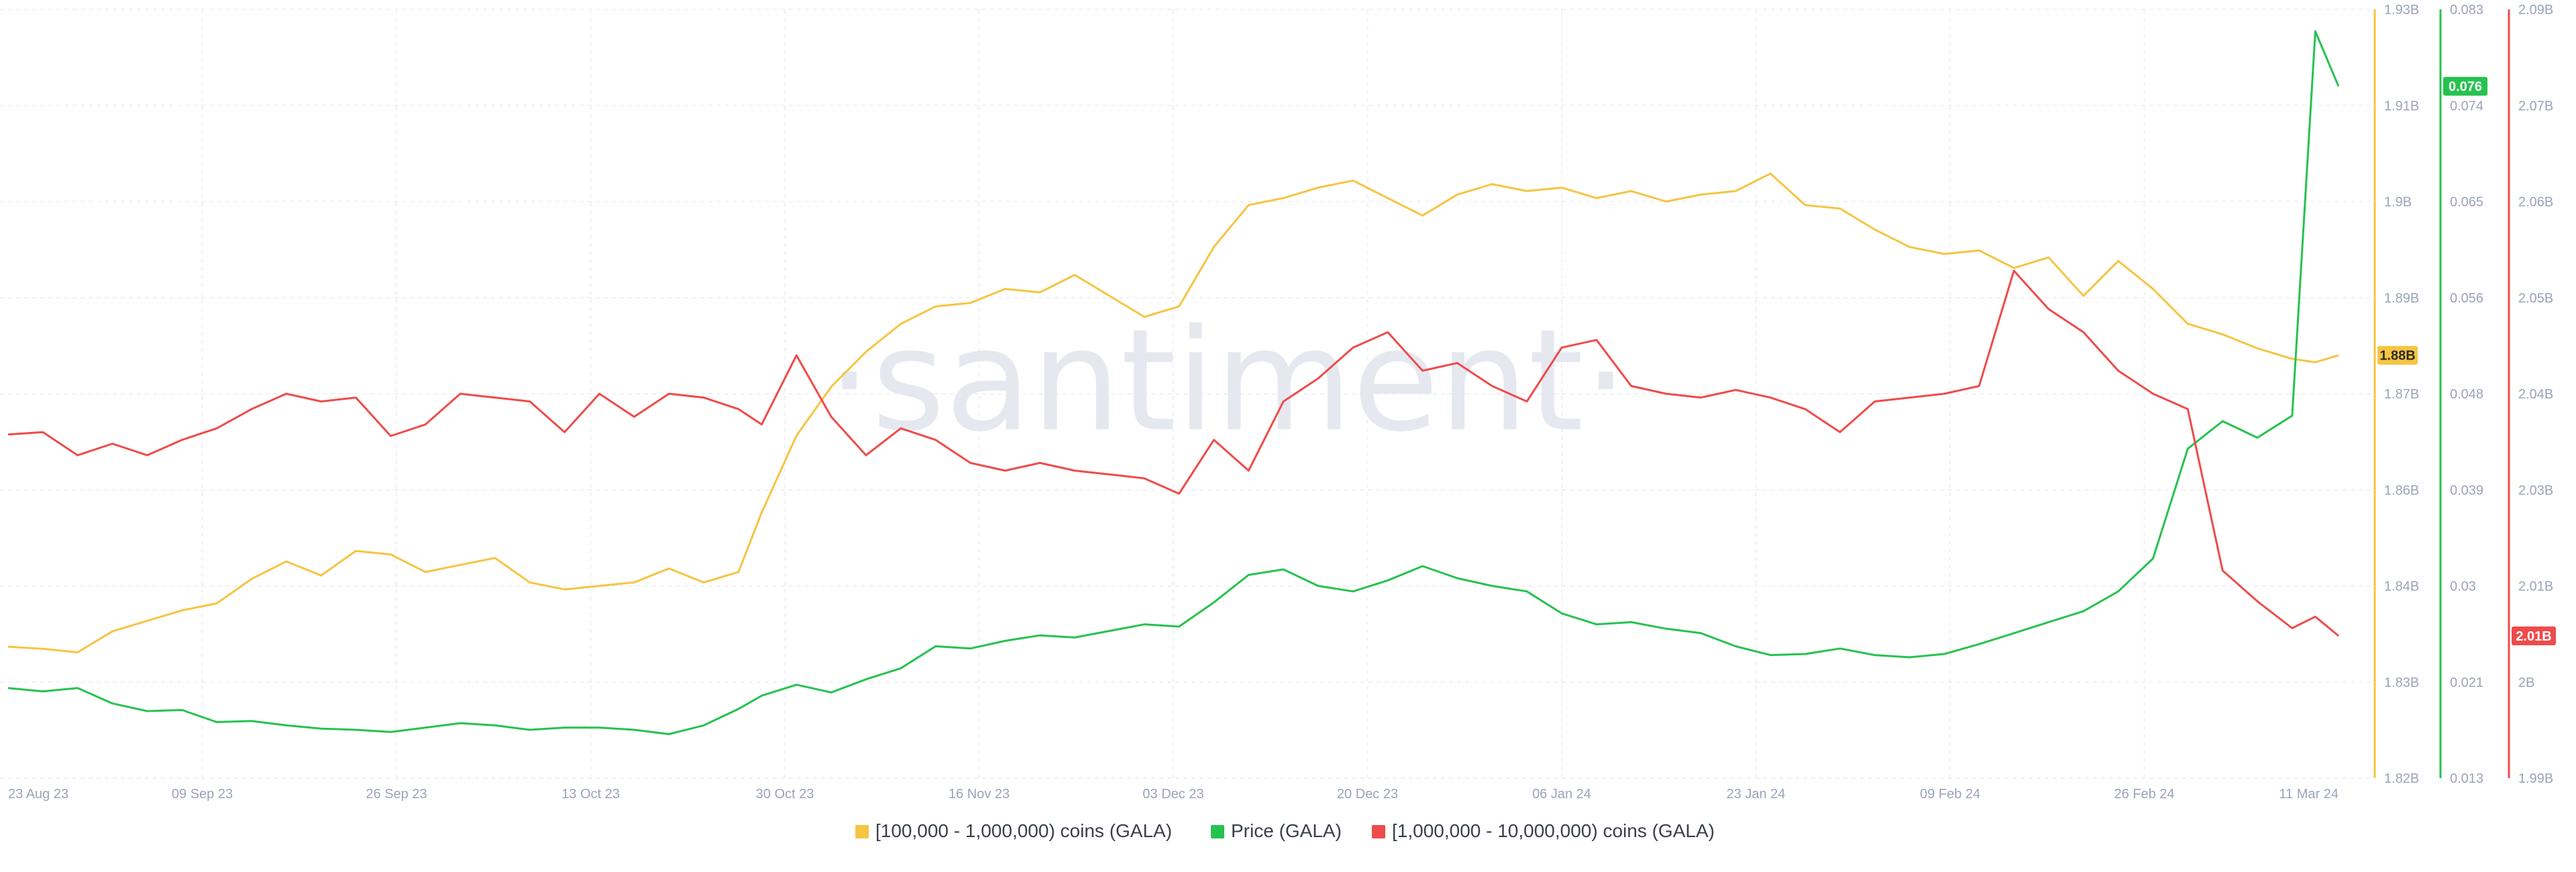  What do you see at coordinates (2466, 298) in the screenshot?
I see `y-tick-label-price: 0.056` at bounding box center [2466, 298].